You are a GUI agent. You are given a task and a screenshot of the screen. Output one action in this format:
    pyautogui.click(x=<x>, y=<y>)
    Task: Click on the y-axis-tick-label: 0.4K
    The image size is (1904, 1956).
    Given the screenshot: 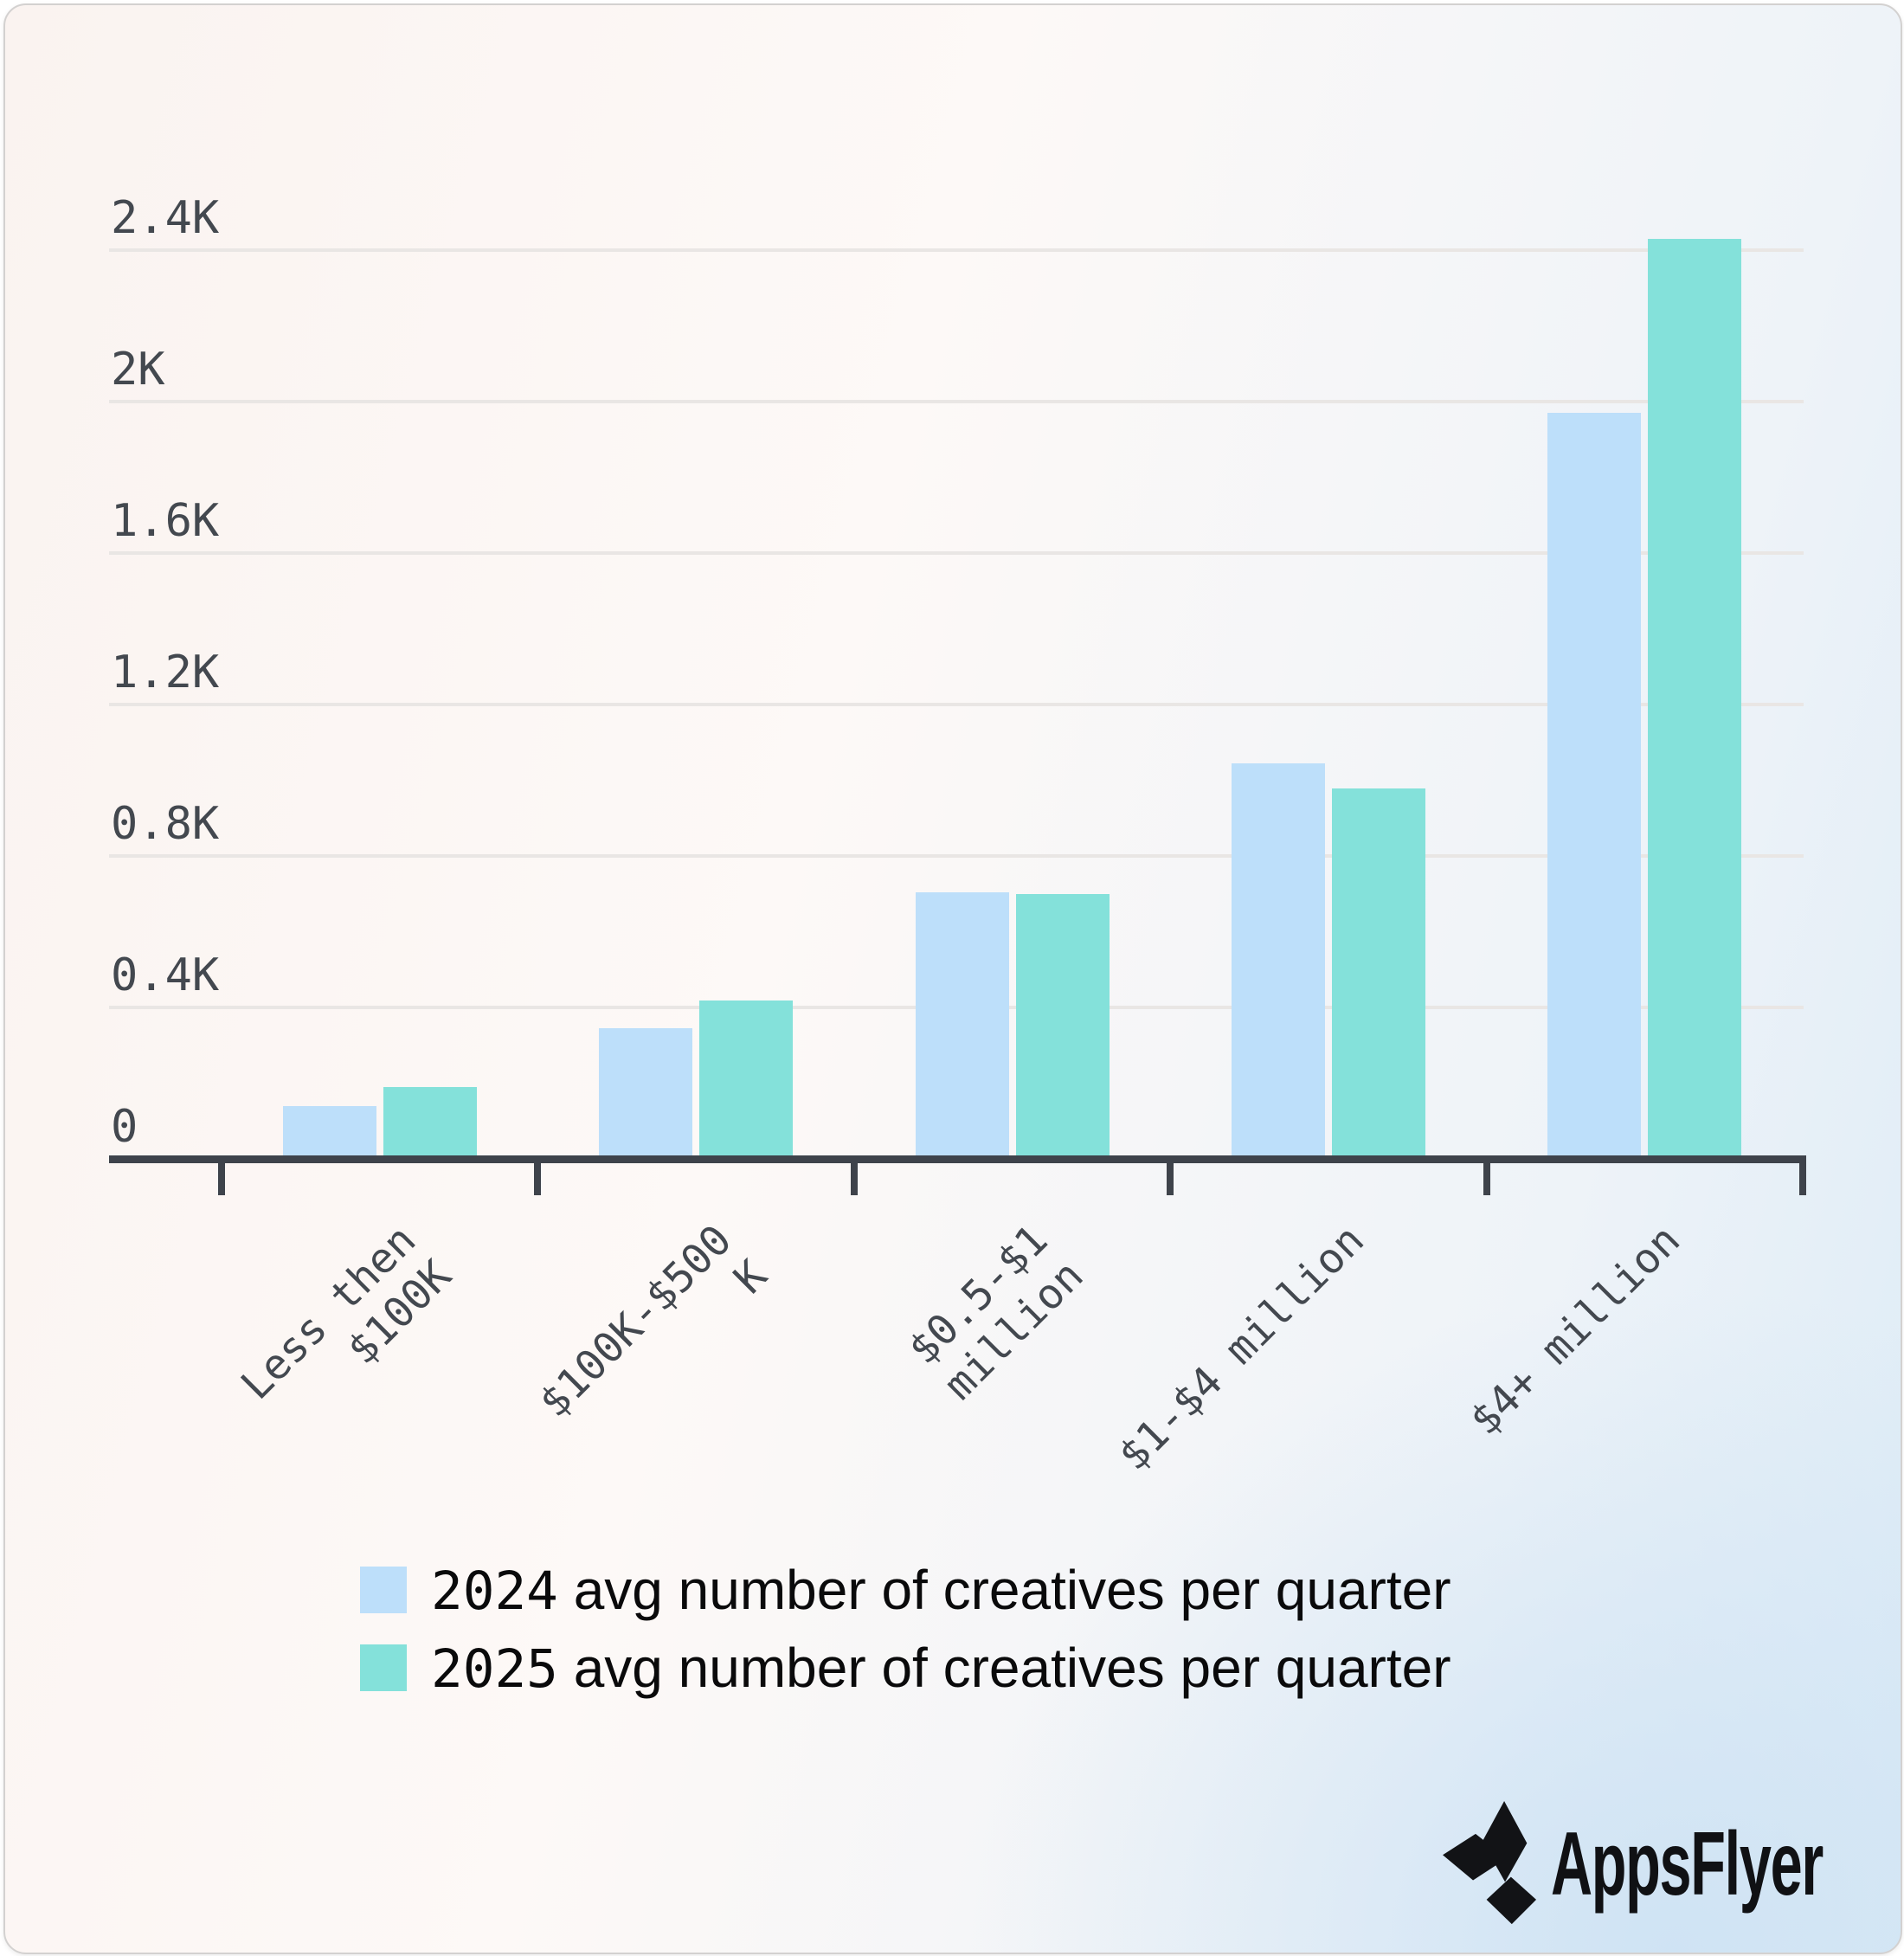 What is the action you would take?
    pyautogui.click(x=165, y=975)
    